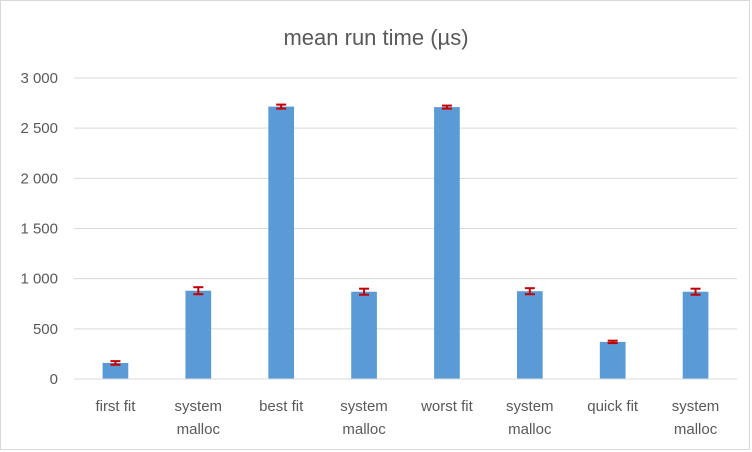  What do you see at coordinates (447, 406) in the screenshot?
I see `x-tick-label: worst fit` at bounding box center [447, 406].